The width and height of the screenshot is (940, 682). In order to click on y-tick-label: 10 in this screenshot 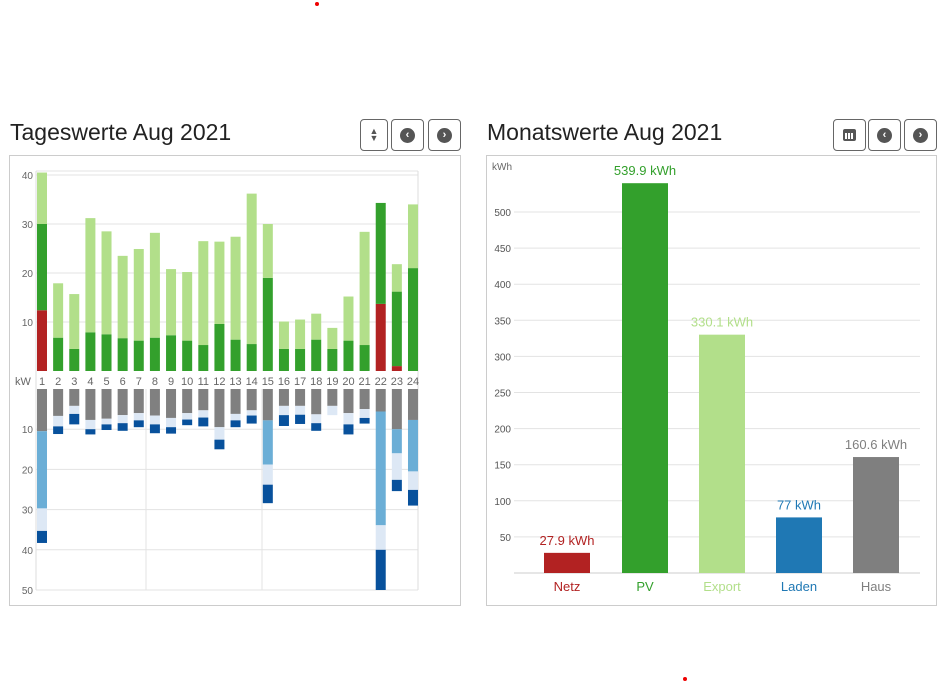, I will do `click(28, 430)`.